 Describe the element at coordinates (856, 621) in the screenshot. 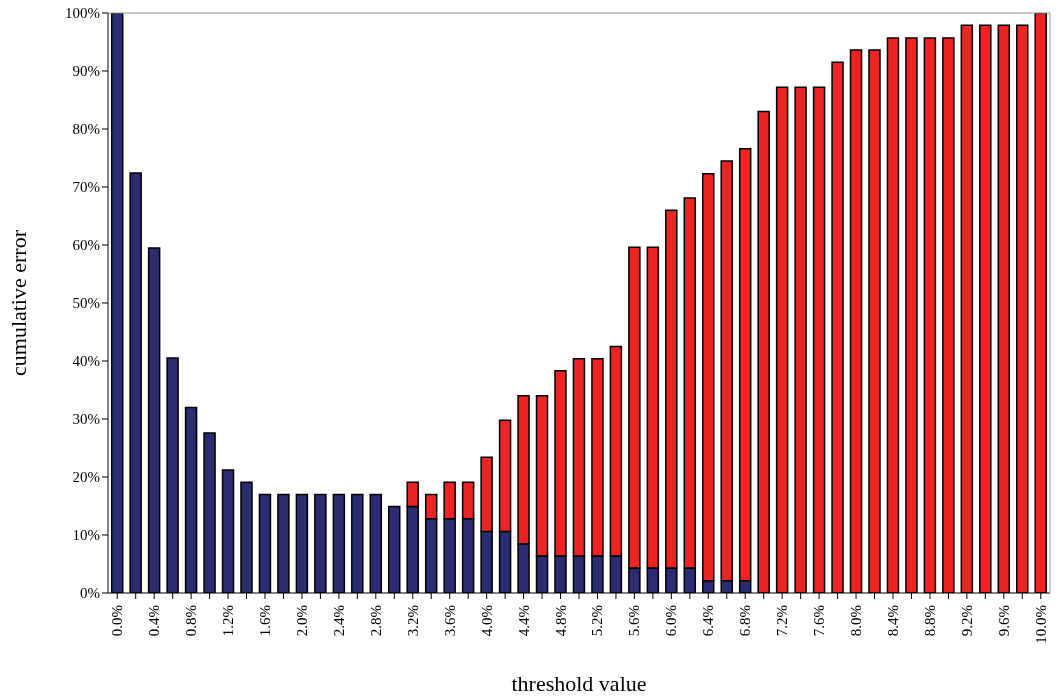

I see `x-tick-label: 8.0%` at that location.